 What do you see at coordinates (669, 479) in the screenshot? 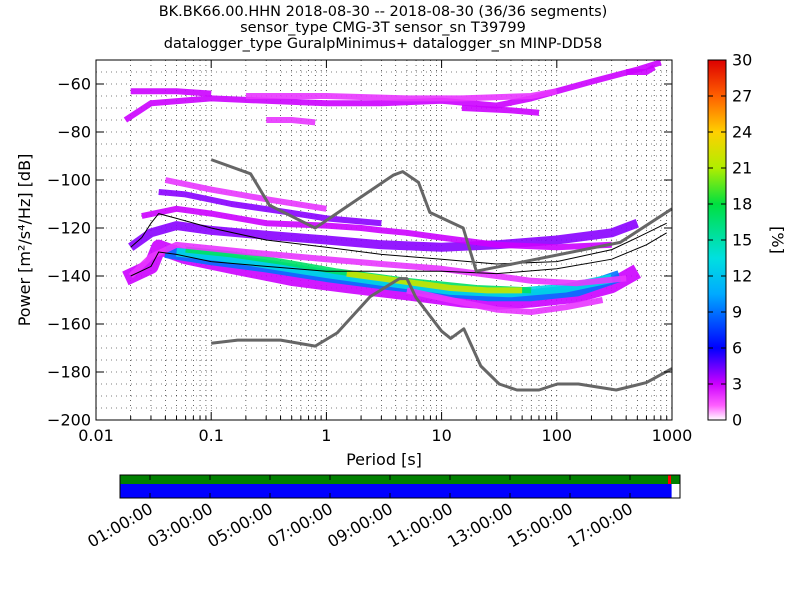
I see `timeline-gap-marker` at bounding box center [669, 479].